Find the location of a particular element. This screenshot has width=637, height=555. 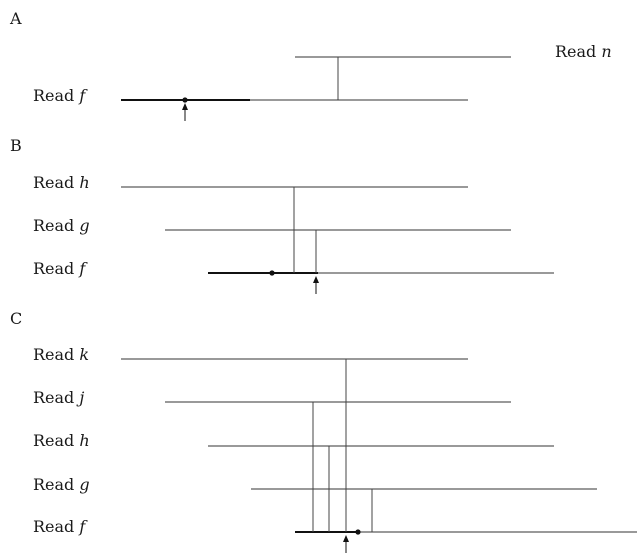

read-label-b-h: Read h is located at coordinates (61, 183).